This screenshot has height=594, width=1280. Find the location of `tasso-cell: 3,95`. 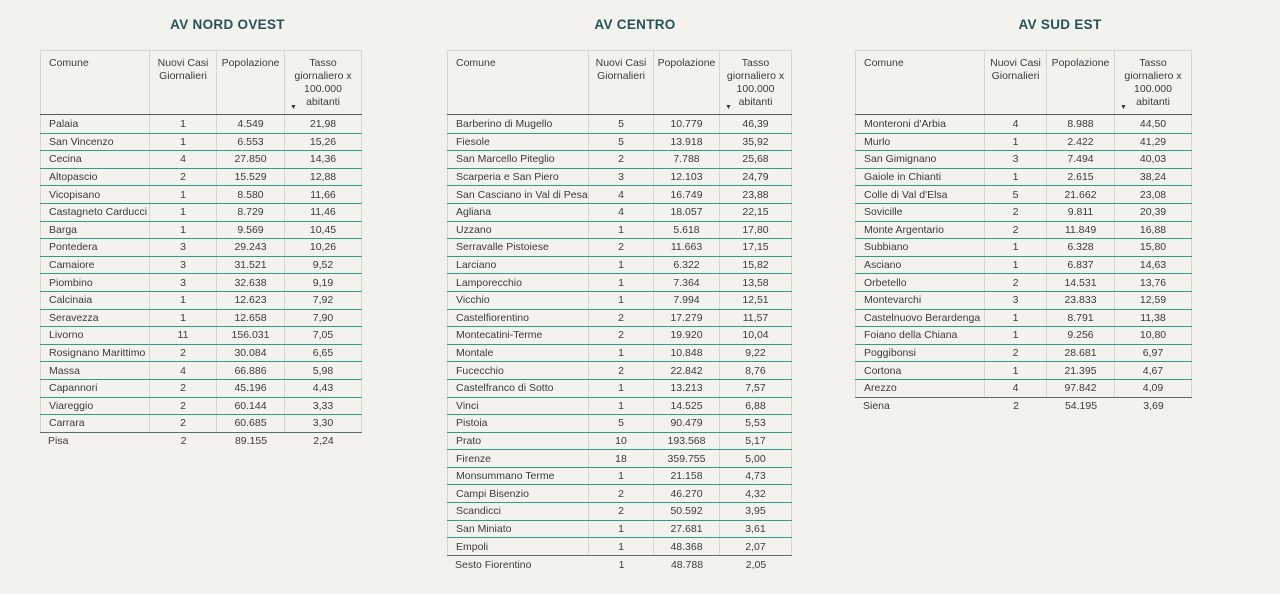

tasso-cell: 3,95 is located at coordinates (756, 511).